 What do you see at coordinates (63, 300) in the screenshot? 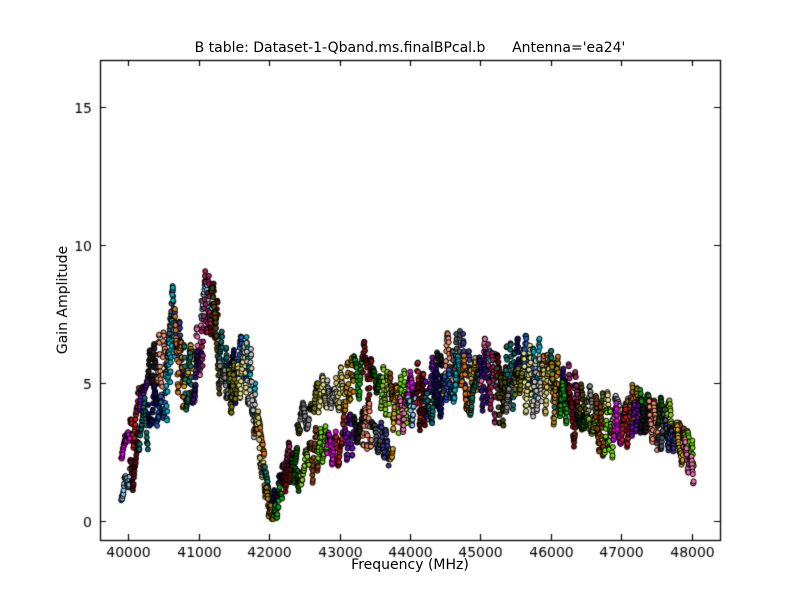
I see `y-axis-label: Gain Amplitude` at bounding box center [63, 300].